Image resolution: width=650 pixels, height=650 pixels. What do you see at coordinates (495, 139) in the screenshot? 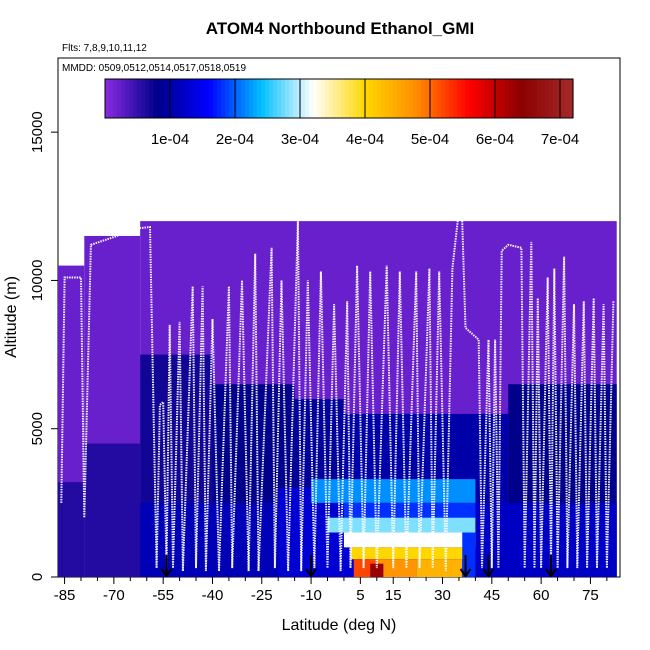
I see `colorbar-tick-label: 6e-04` at bounding box center [495, 139].